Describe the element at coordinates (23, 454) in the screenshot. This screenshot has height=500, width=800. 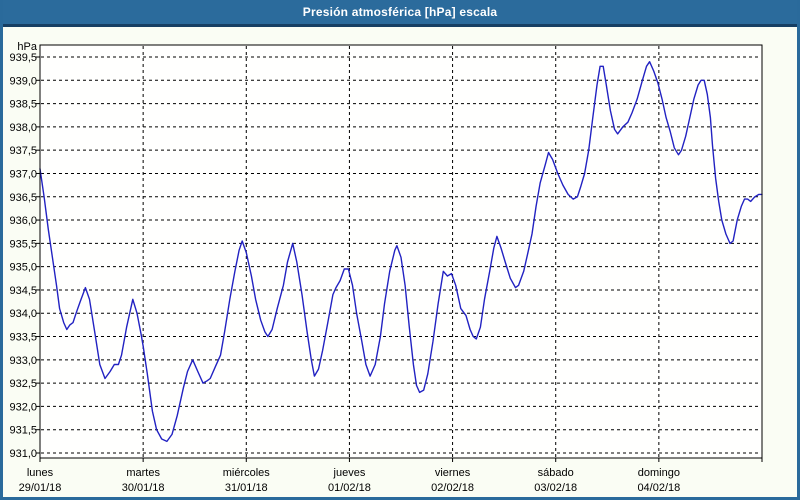
I see `y-tick-label: 931,0` at that location.